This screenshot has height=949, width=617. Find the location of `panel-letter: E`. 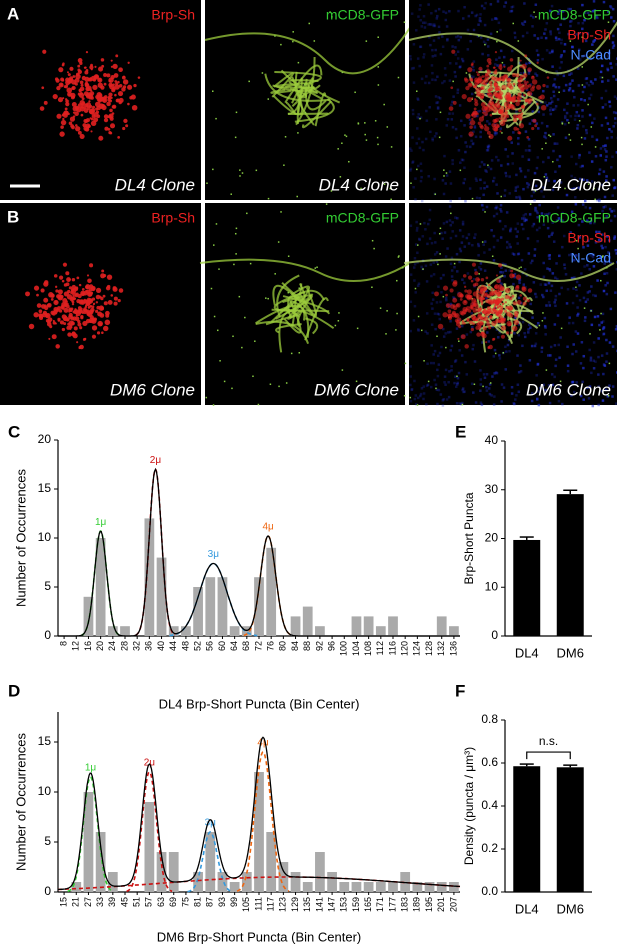

panel-letter: E is located at coordinates (460, 431).